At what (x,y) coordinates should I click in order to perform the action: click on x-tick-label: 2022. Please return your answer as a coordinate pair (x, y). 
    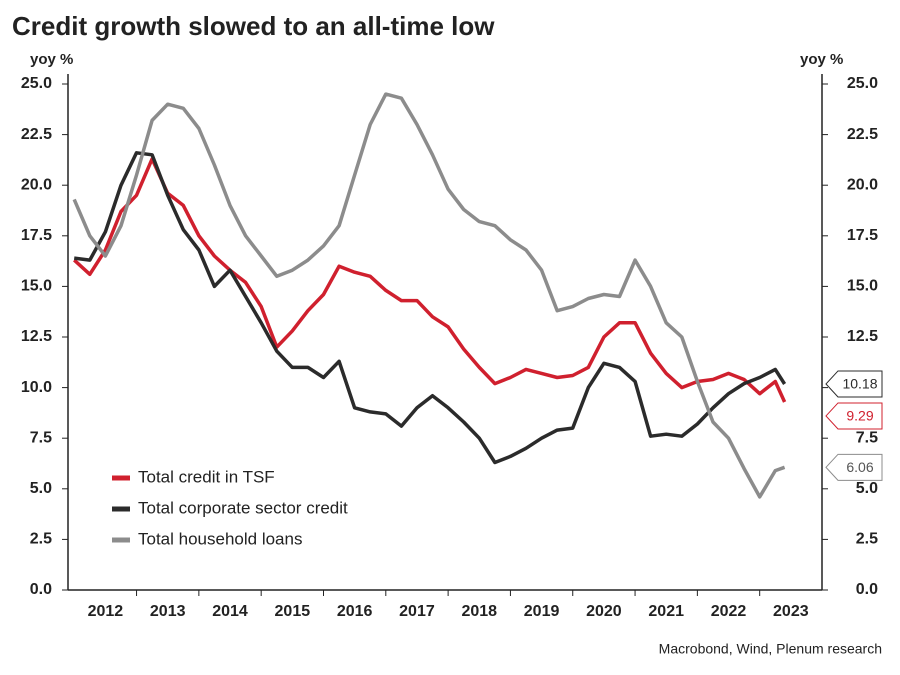
    Looking at the image, I should click on (729, 611).